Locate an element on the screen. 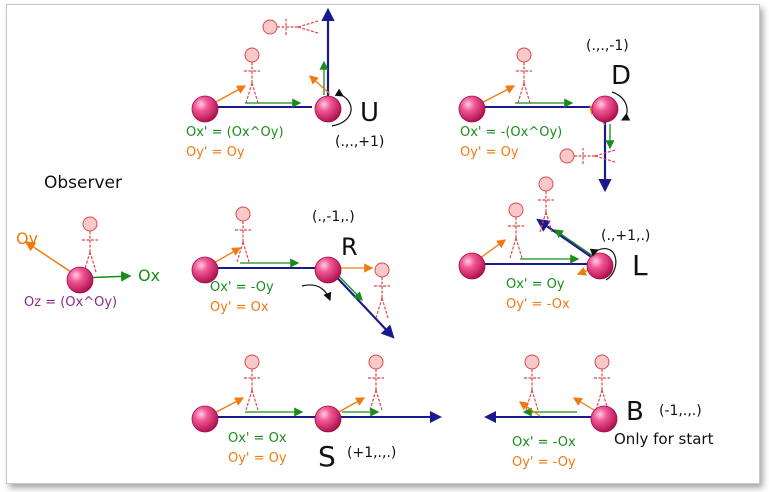 Image resolution: width=769 pixels, height=492 pixels. move-u-group: U (.,.,+1) Ox' = (Ox^Oy) Oy' = Oy is located at coordinates (285, 83).